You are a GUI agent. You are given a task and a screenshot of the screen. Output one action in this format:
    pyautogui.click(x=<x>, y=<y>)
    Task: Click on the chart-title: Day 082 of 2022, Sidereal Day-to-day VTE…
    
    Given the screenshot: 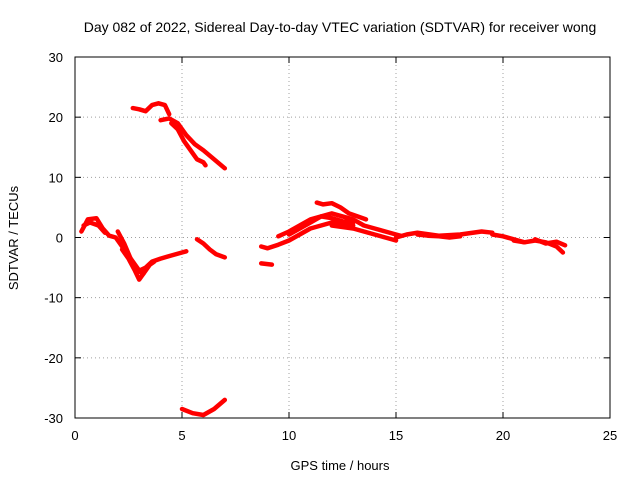 What is the action you would take?
    pyautogui.click(x=340, y=27)
    